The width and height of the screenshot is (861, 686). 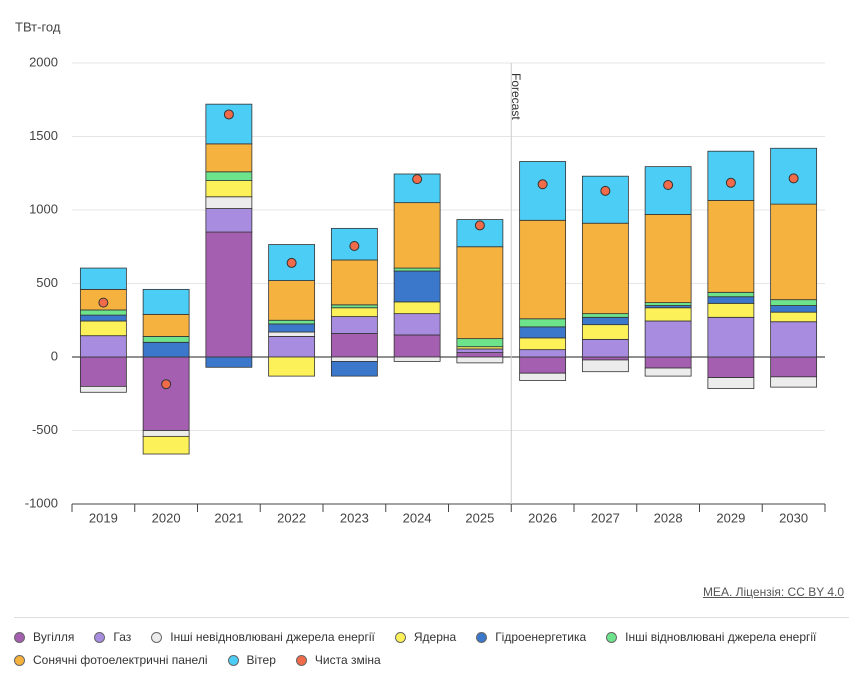 What do you see at coordinates (122, 637) in the screenshot?
I see `legend-label: Газ` at bounding box center [122, 637].